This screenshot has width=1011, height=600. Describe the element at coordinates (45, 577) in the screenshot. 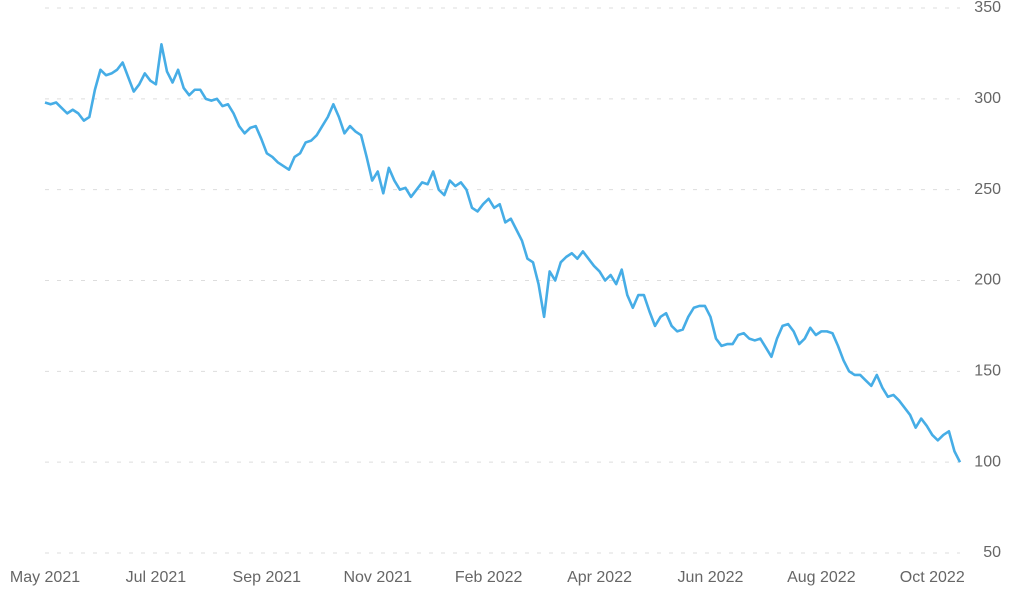

I see `x-tick-label: May 2021` at that location.